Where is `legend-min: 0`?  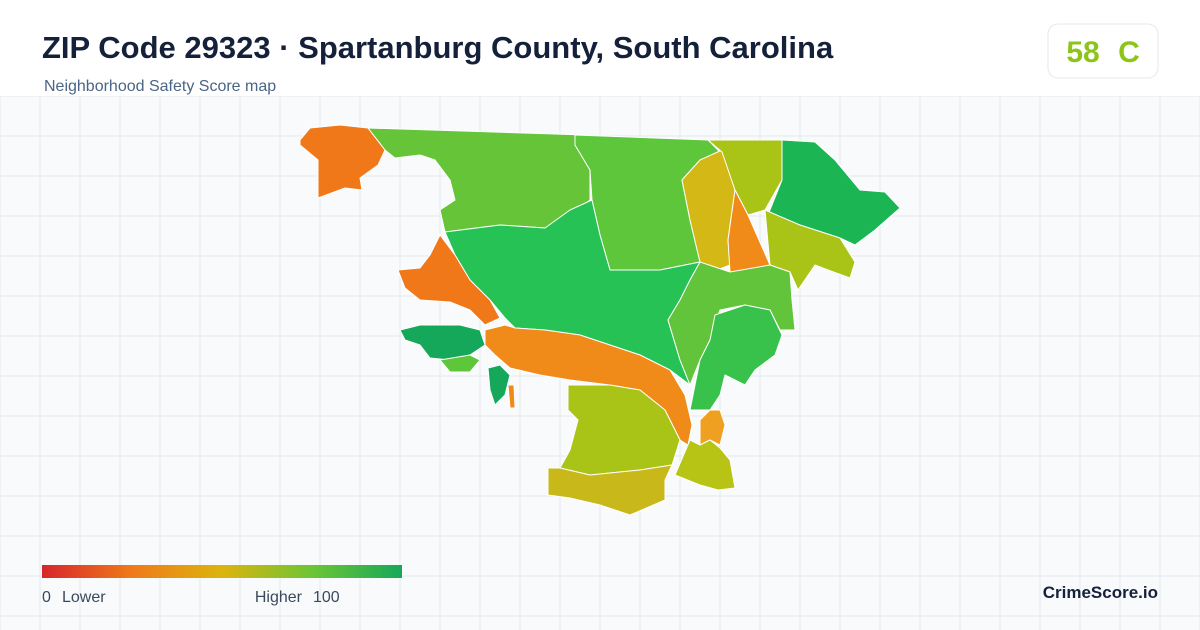
legend-min: 0 is located at coordinates (46, 597).